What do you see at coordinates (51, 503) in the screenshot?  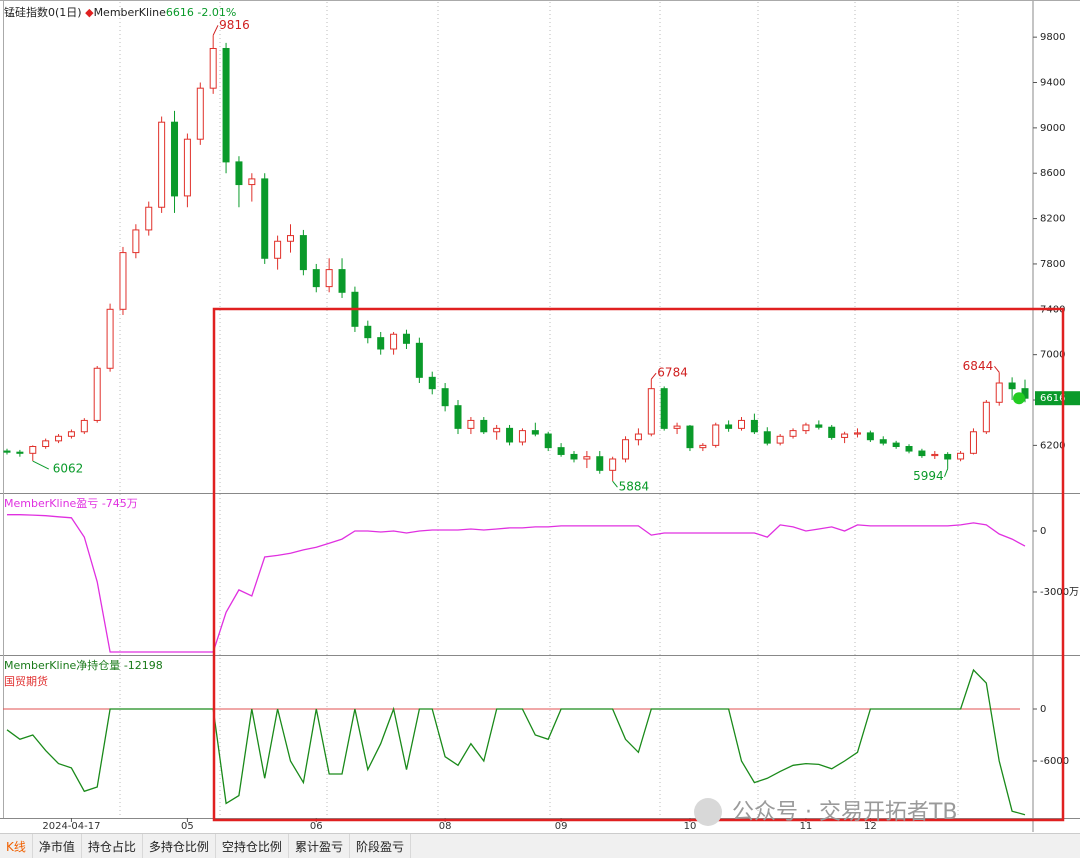 I see `panel-title: MemberKline盈亏` at bounding box center [51, 503].